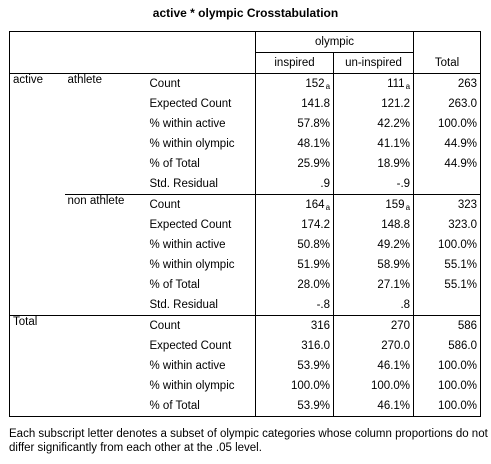  I want to click on cell-uninspired-value: -.9, so click(403, 184).